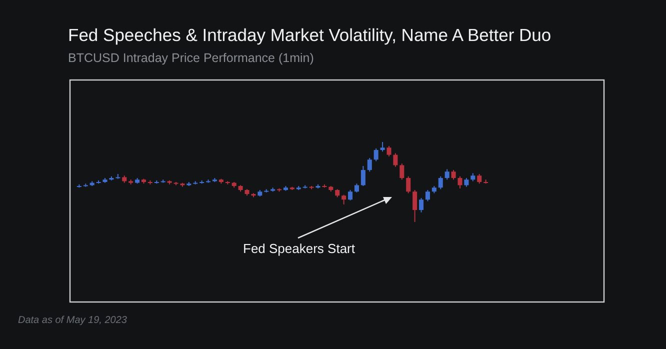 The image size is (666, 349). I want to click on chart-title: Fed Speeches & Intraday Market Volatility, Name A Better Duo, so click(310, 35).